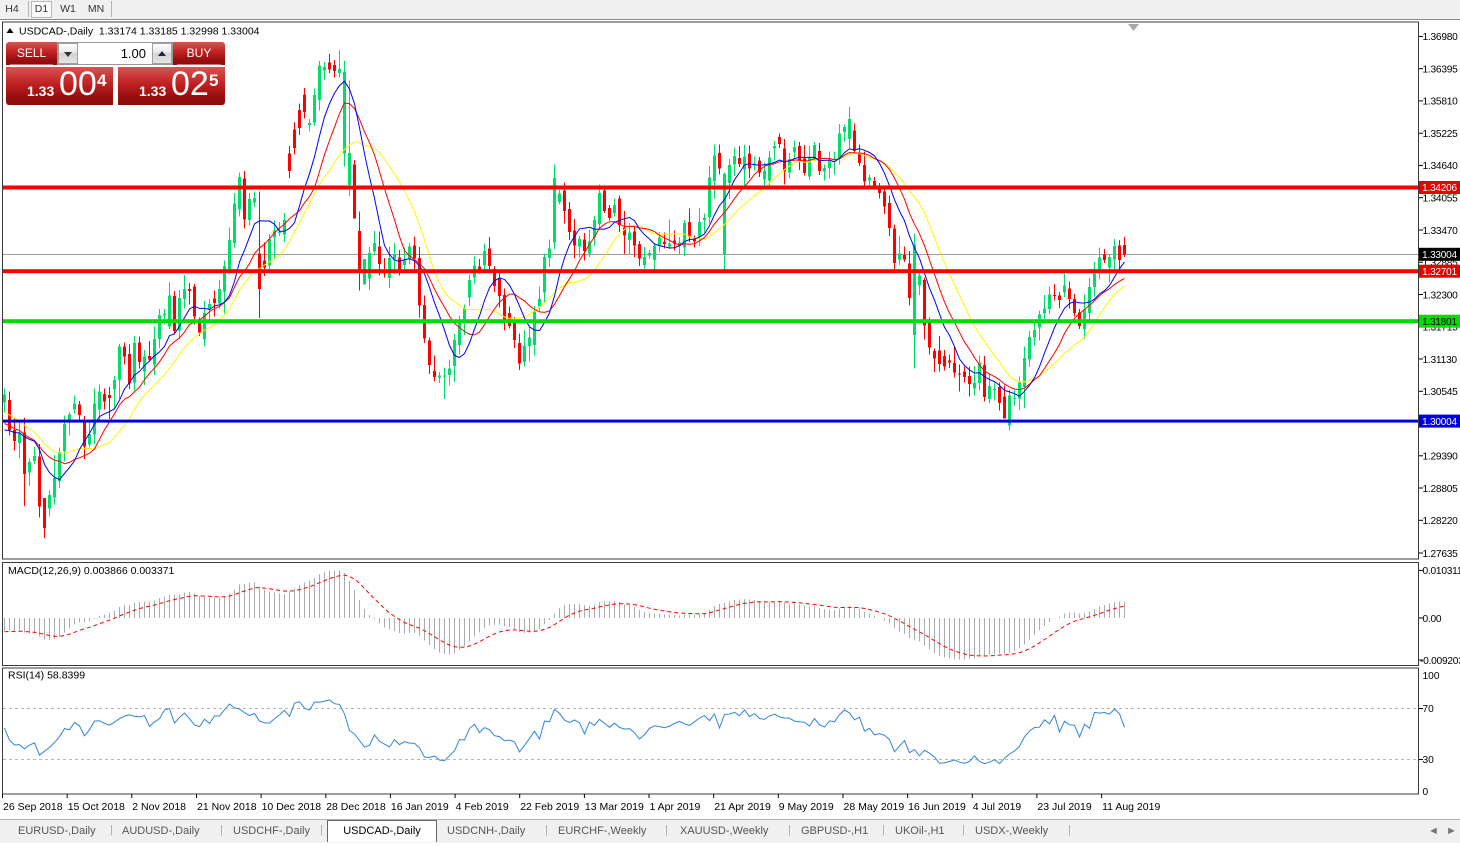  Describe the element at coordinates (1431, 676) in the screenshot. I see `svg-text: 100` at that location.